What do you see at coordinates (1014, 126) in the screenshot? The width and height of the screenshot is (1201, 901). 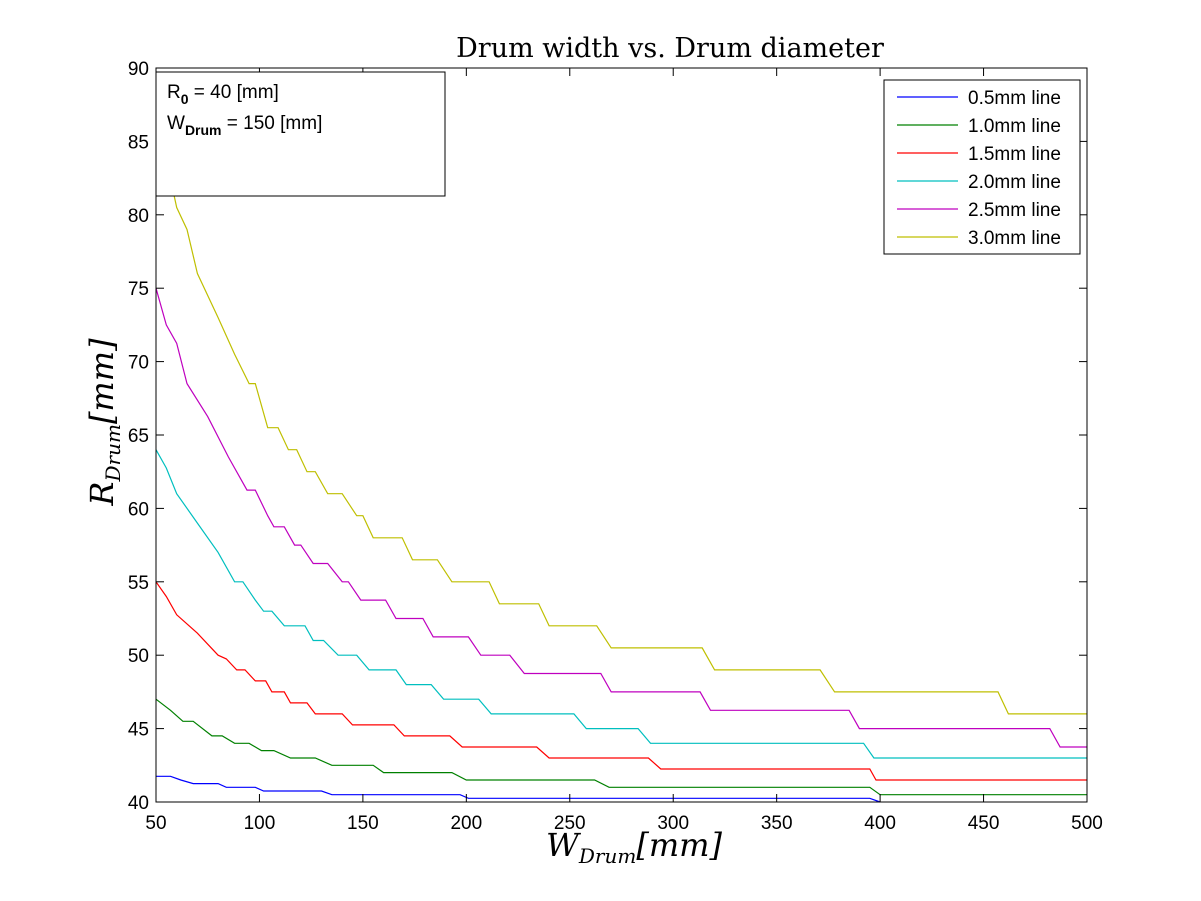 I see `legend-label-2: 1.0mm line` at bounding box center [1014, 126].